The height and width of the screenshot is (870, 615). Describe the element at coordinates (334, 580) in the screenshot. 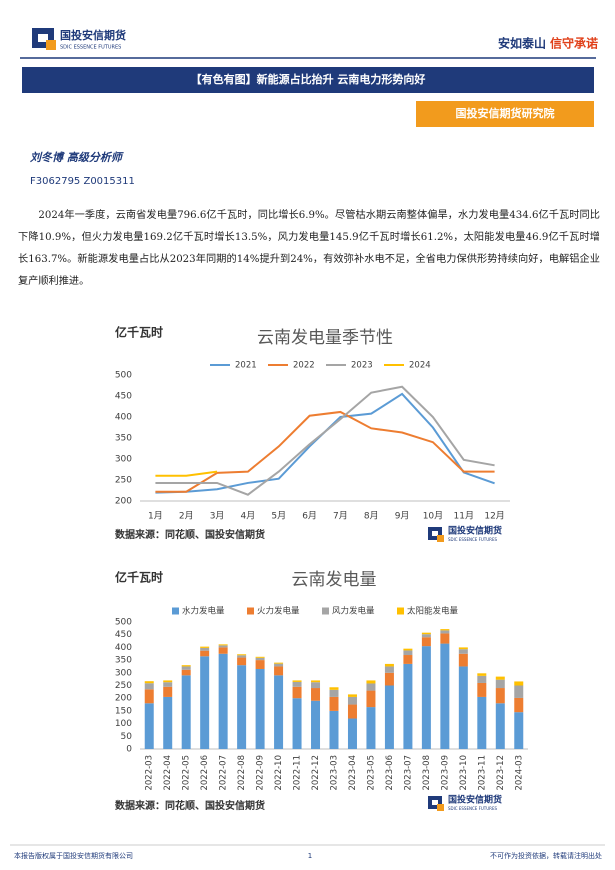

I see `chart-title: 云南发电量` at that location.